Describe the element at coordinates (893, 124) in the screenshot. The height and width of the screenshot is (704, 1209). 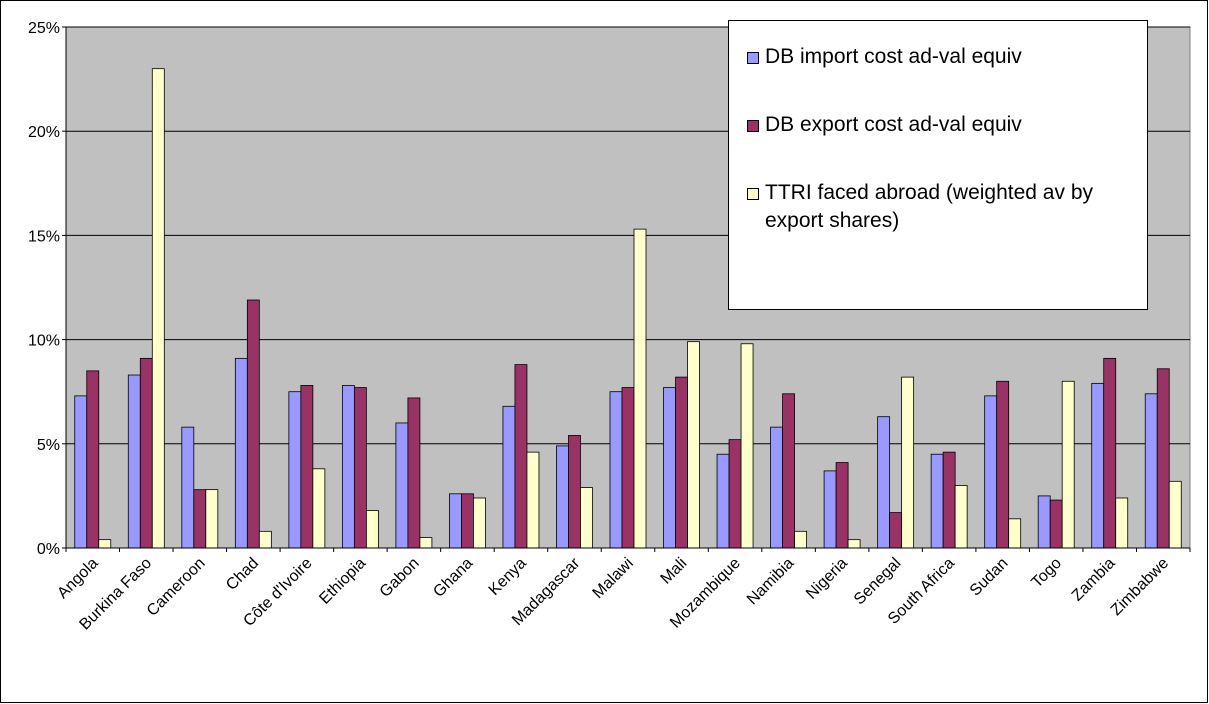
I see `legend-label: DB export cost ad-val equiv` at that location.